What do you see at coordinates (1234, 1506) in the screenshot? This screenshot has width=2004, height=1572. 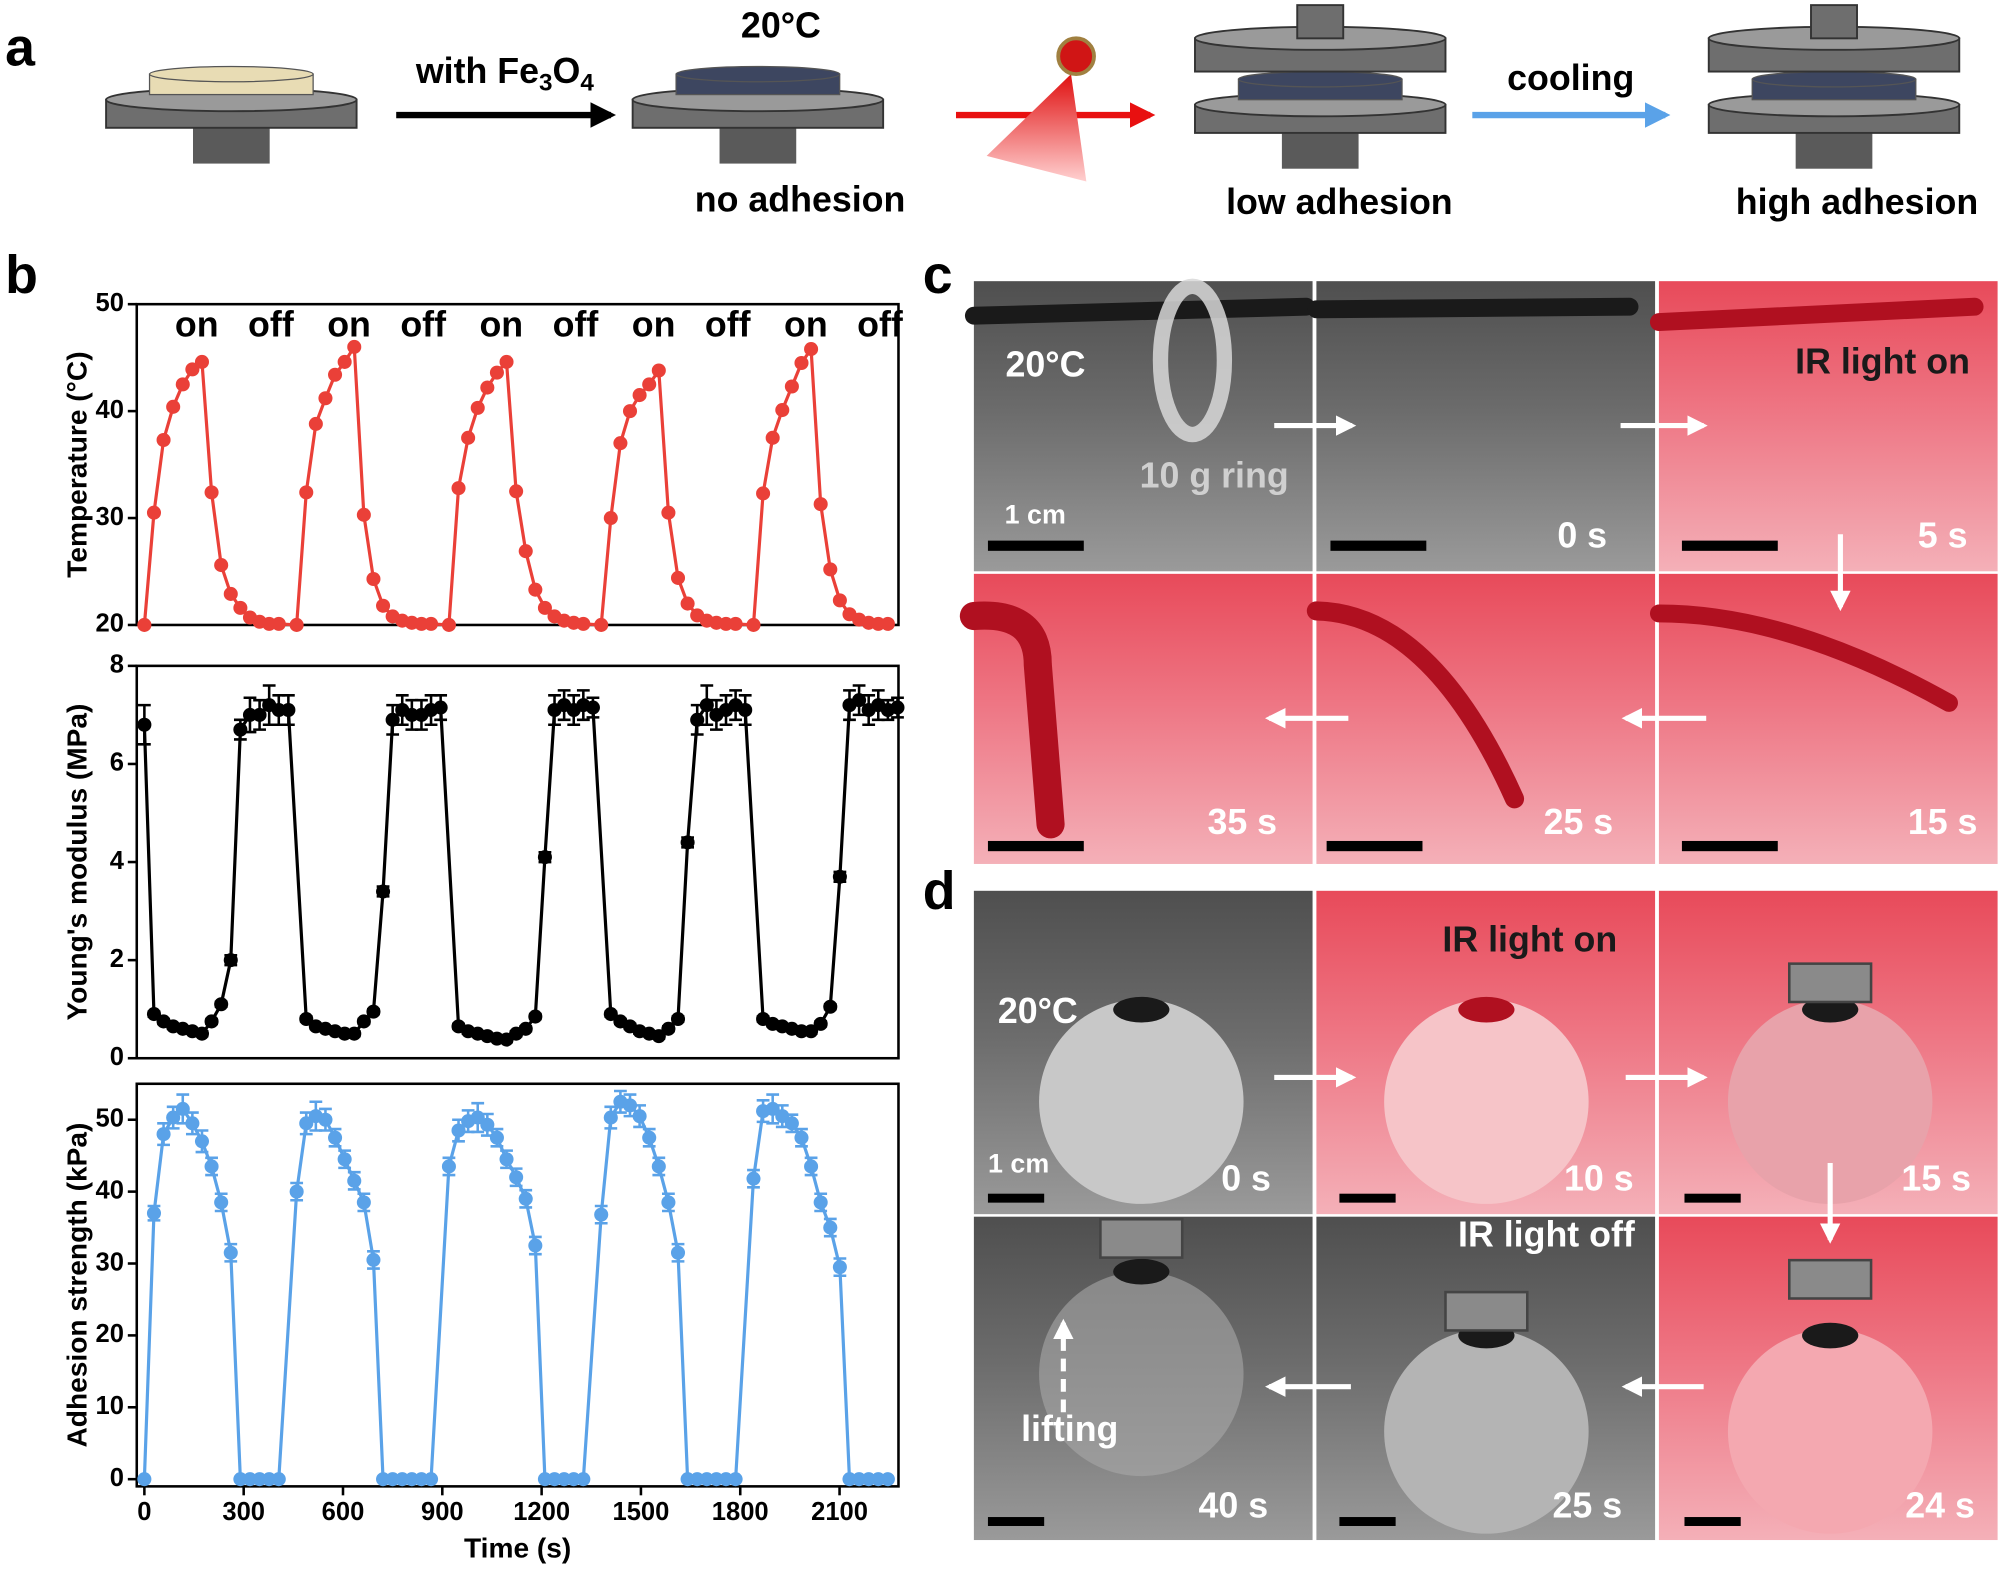 I see `time-label: 40 s` at bounding box center [1234, 1506].